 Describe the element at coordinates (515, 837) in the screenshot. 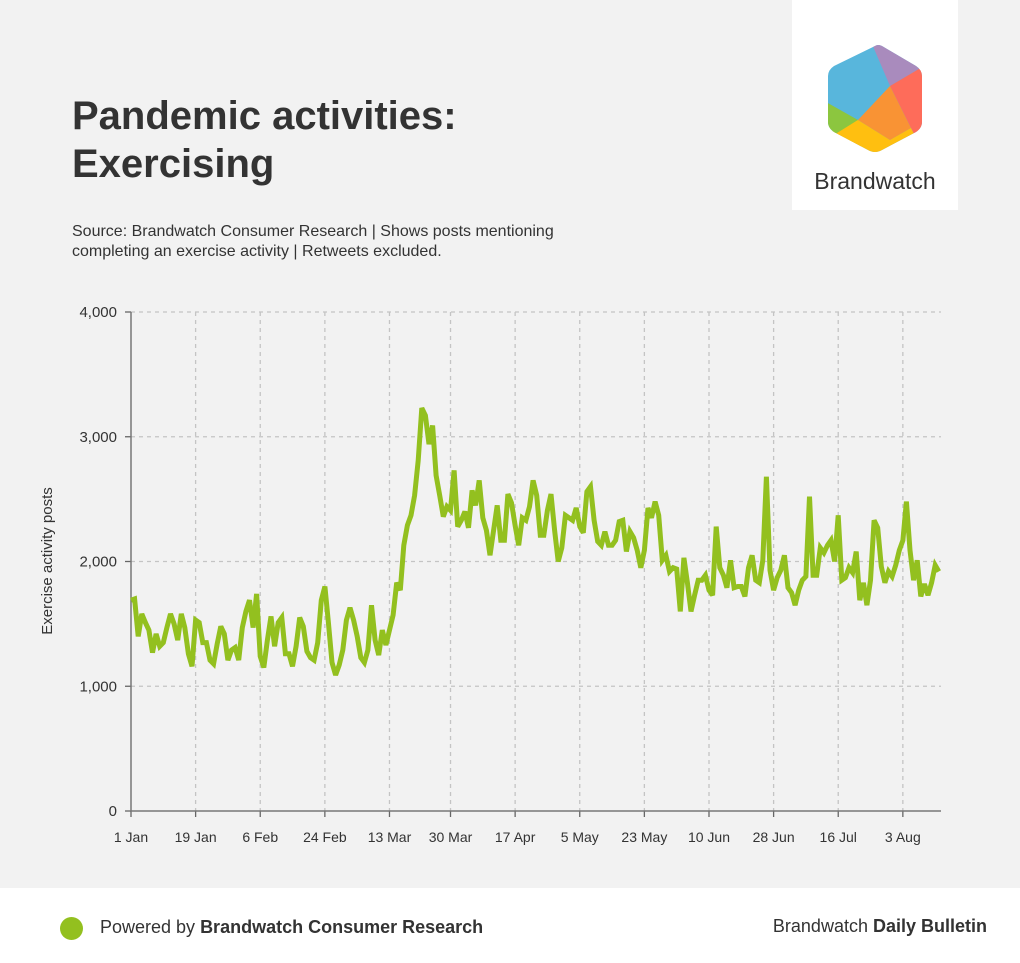

I see `x-tick-label: 17 Apr` at that location.